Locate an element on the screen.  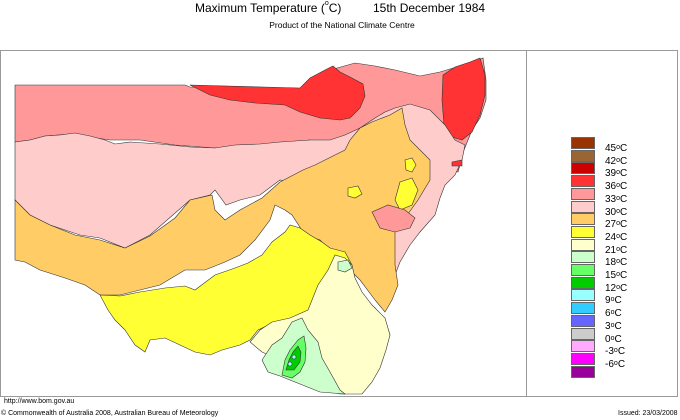
legend-label: 24oC is located at coordinates (616, 237).